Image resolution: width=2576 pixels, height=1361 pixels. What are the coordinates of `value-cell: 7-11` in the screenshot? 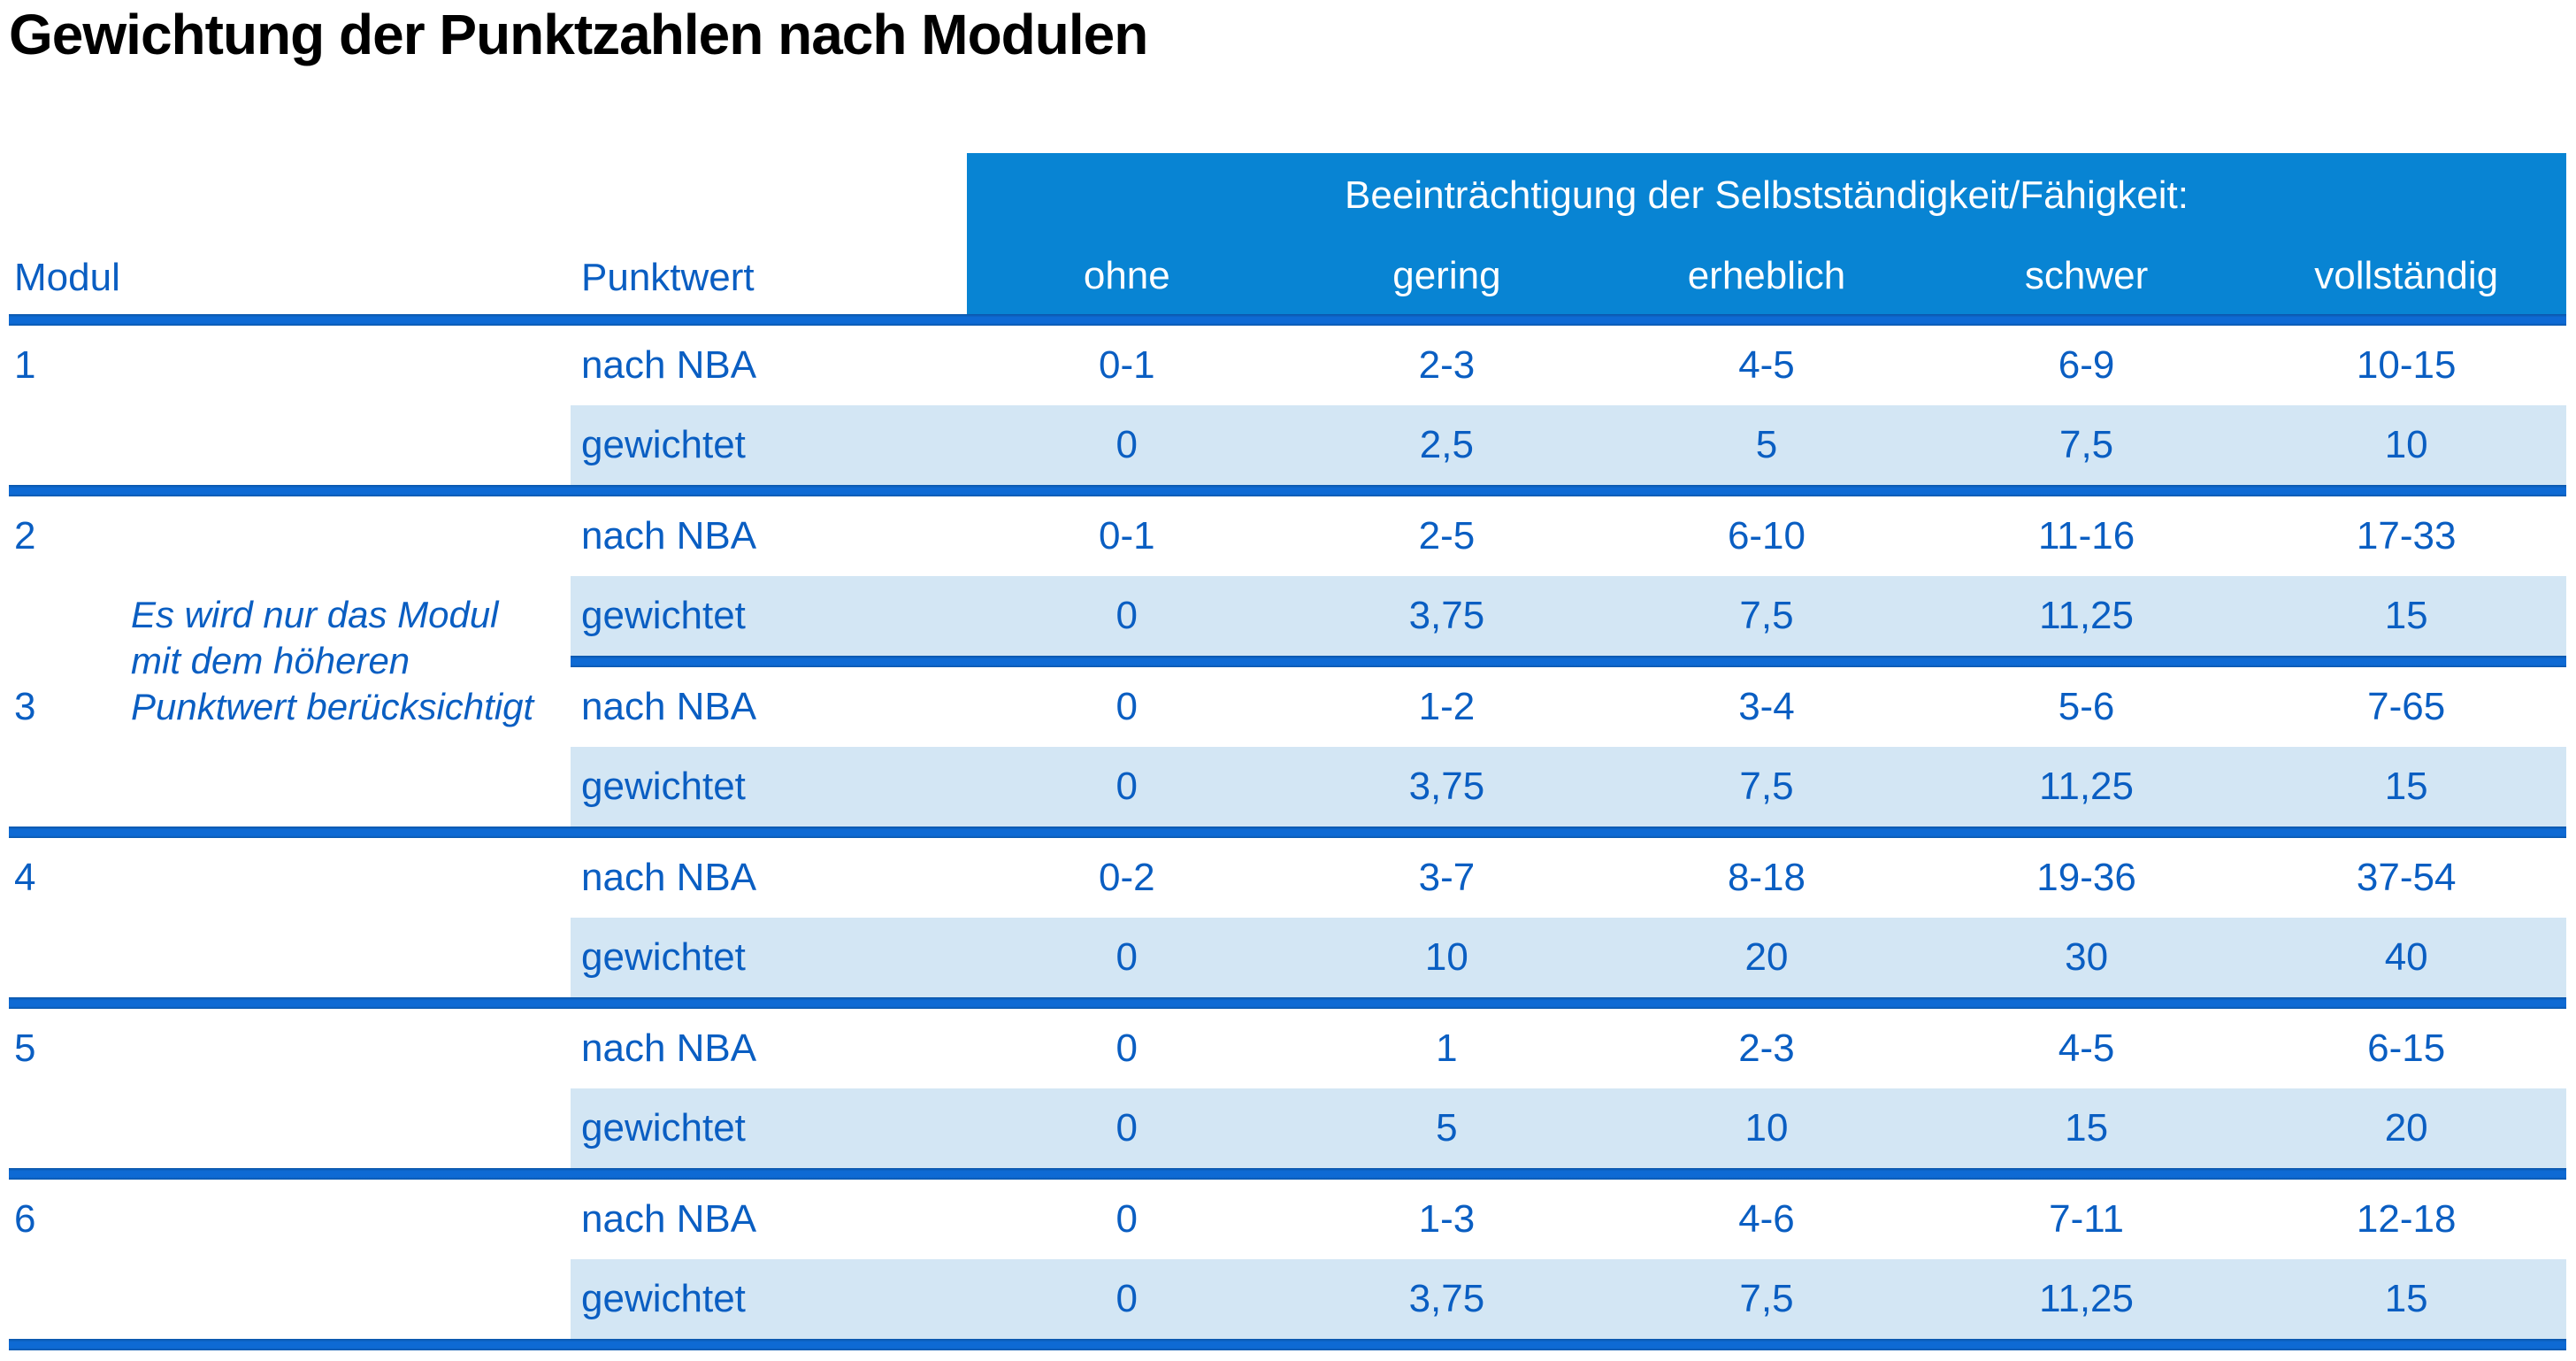 It's located at (2086, 1219).